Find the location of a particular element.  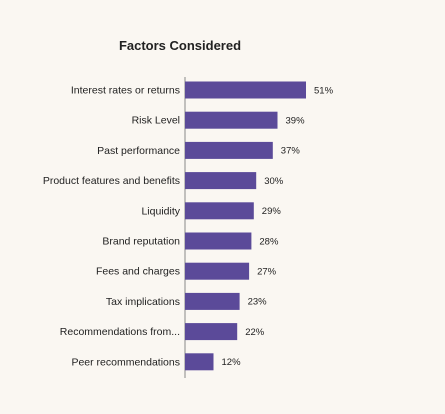

value-label: 39% is located at coordinates (296, 121).